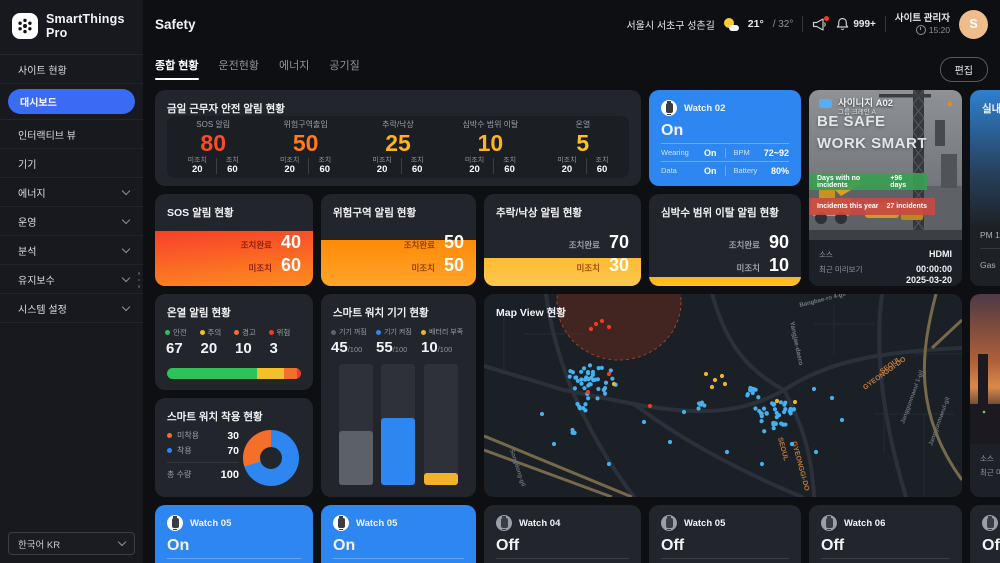 The width and height of the screenshot is (1000, 563). What do you see at coordinates (169, 435) in the screenshot?
I see `not-worn-dot` at bounding box center [169, 435].